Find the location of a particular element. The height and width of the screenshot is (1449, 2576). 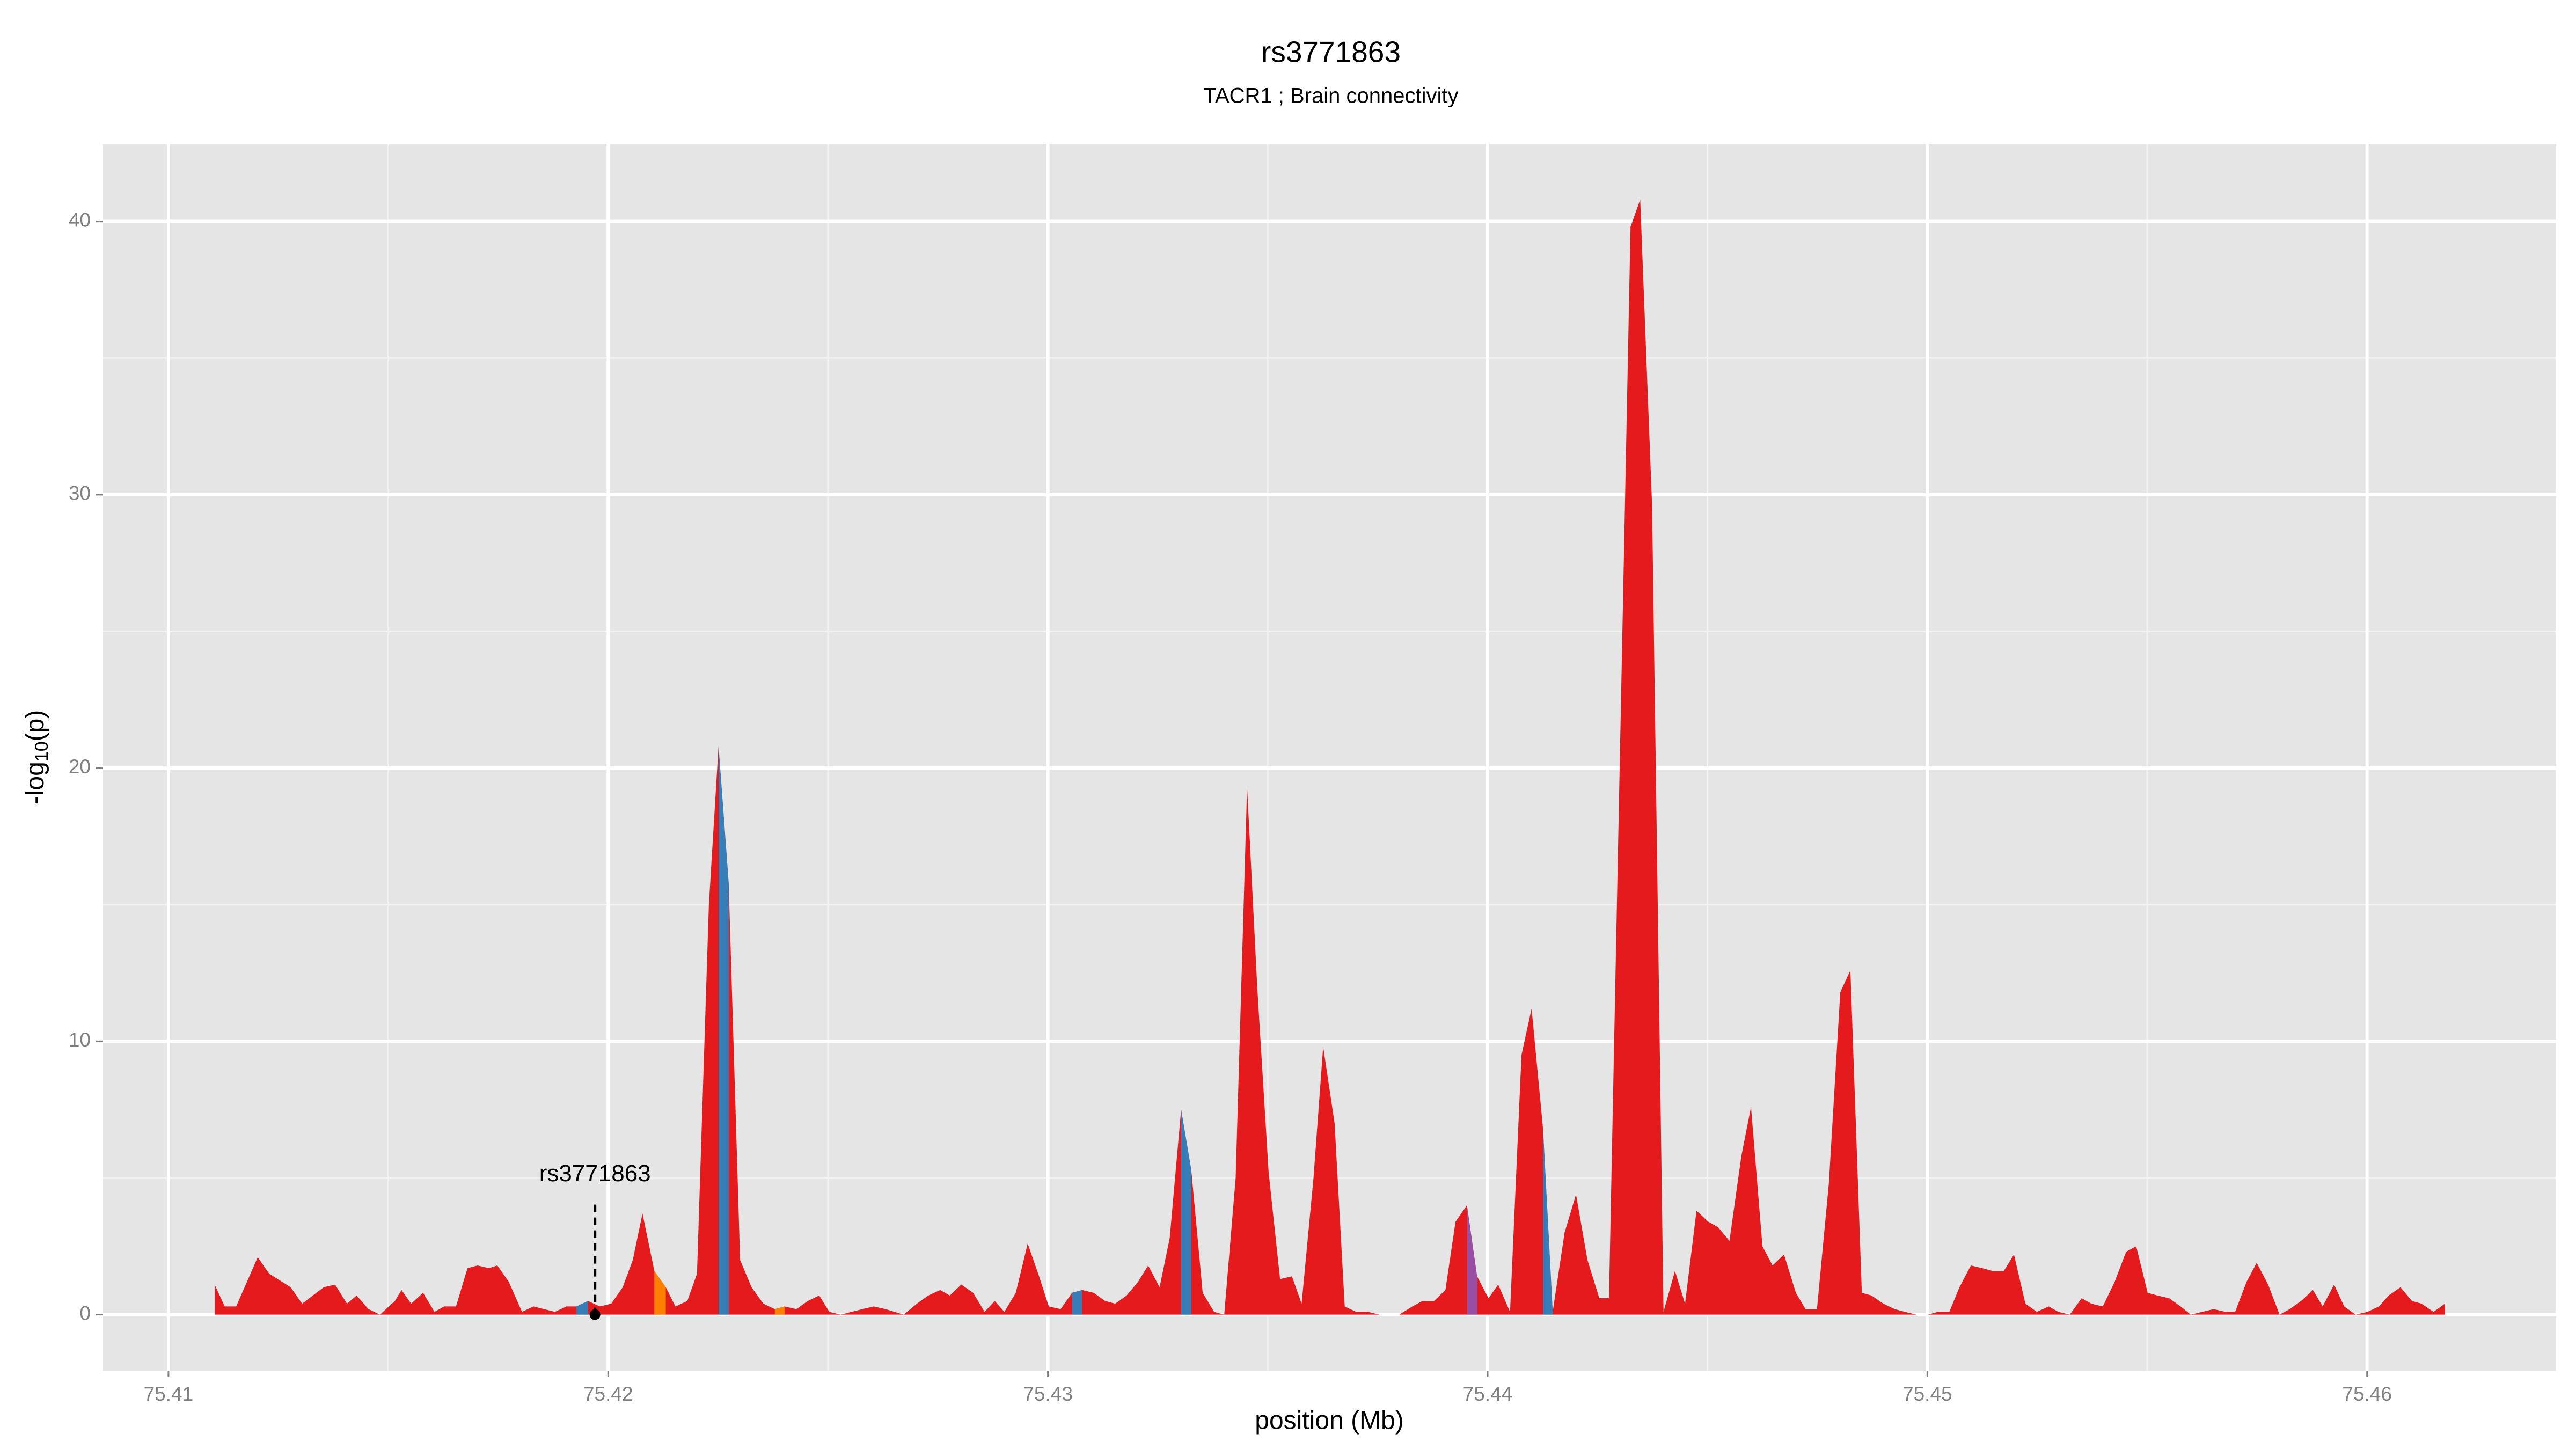

x-tick-label: 75.45 is located at coordinates (1927, 1394).